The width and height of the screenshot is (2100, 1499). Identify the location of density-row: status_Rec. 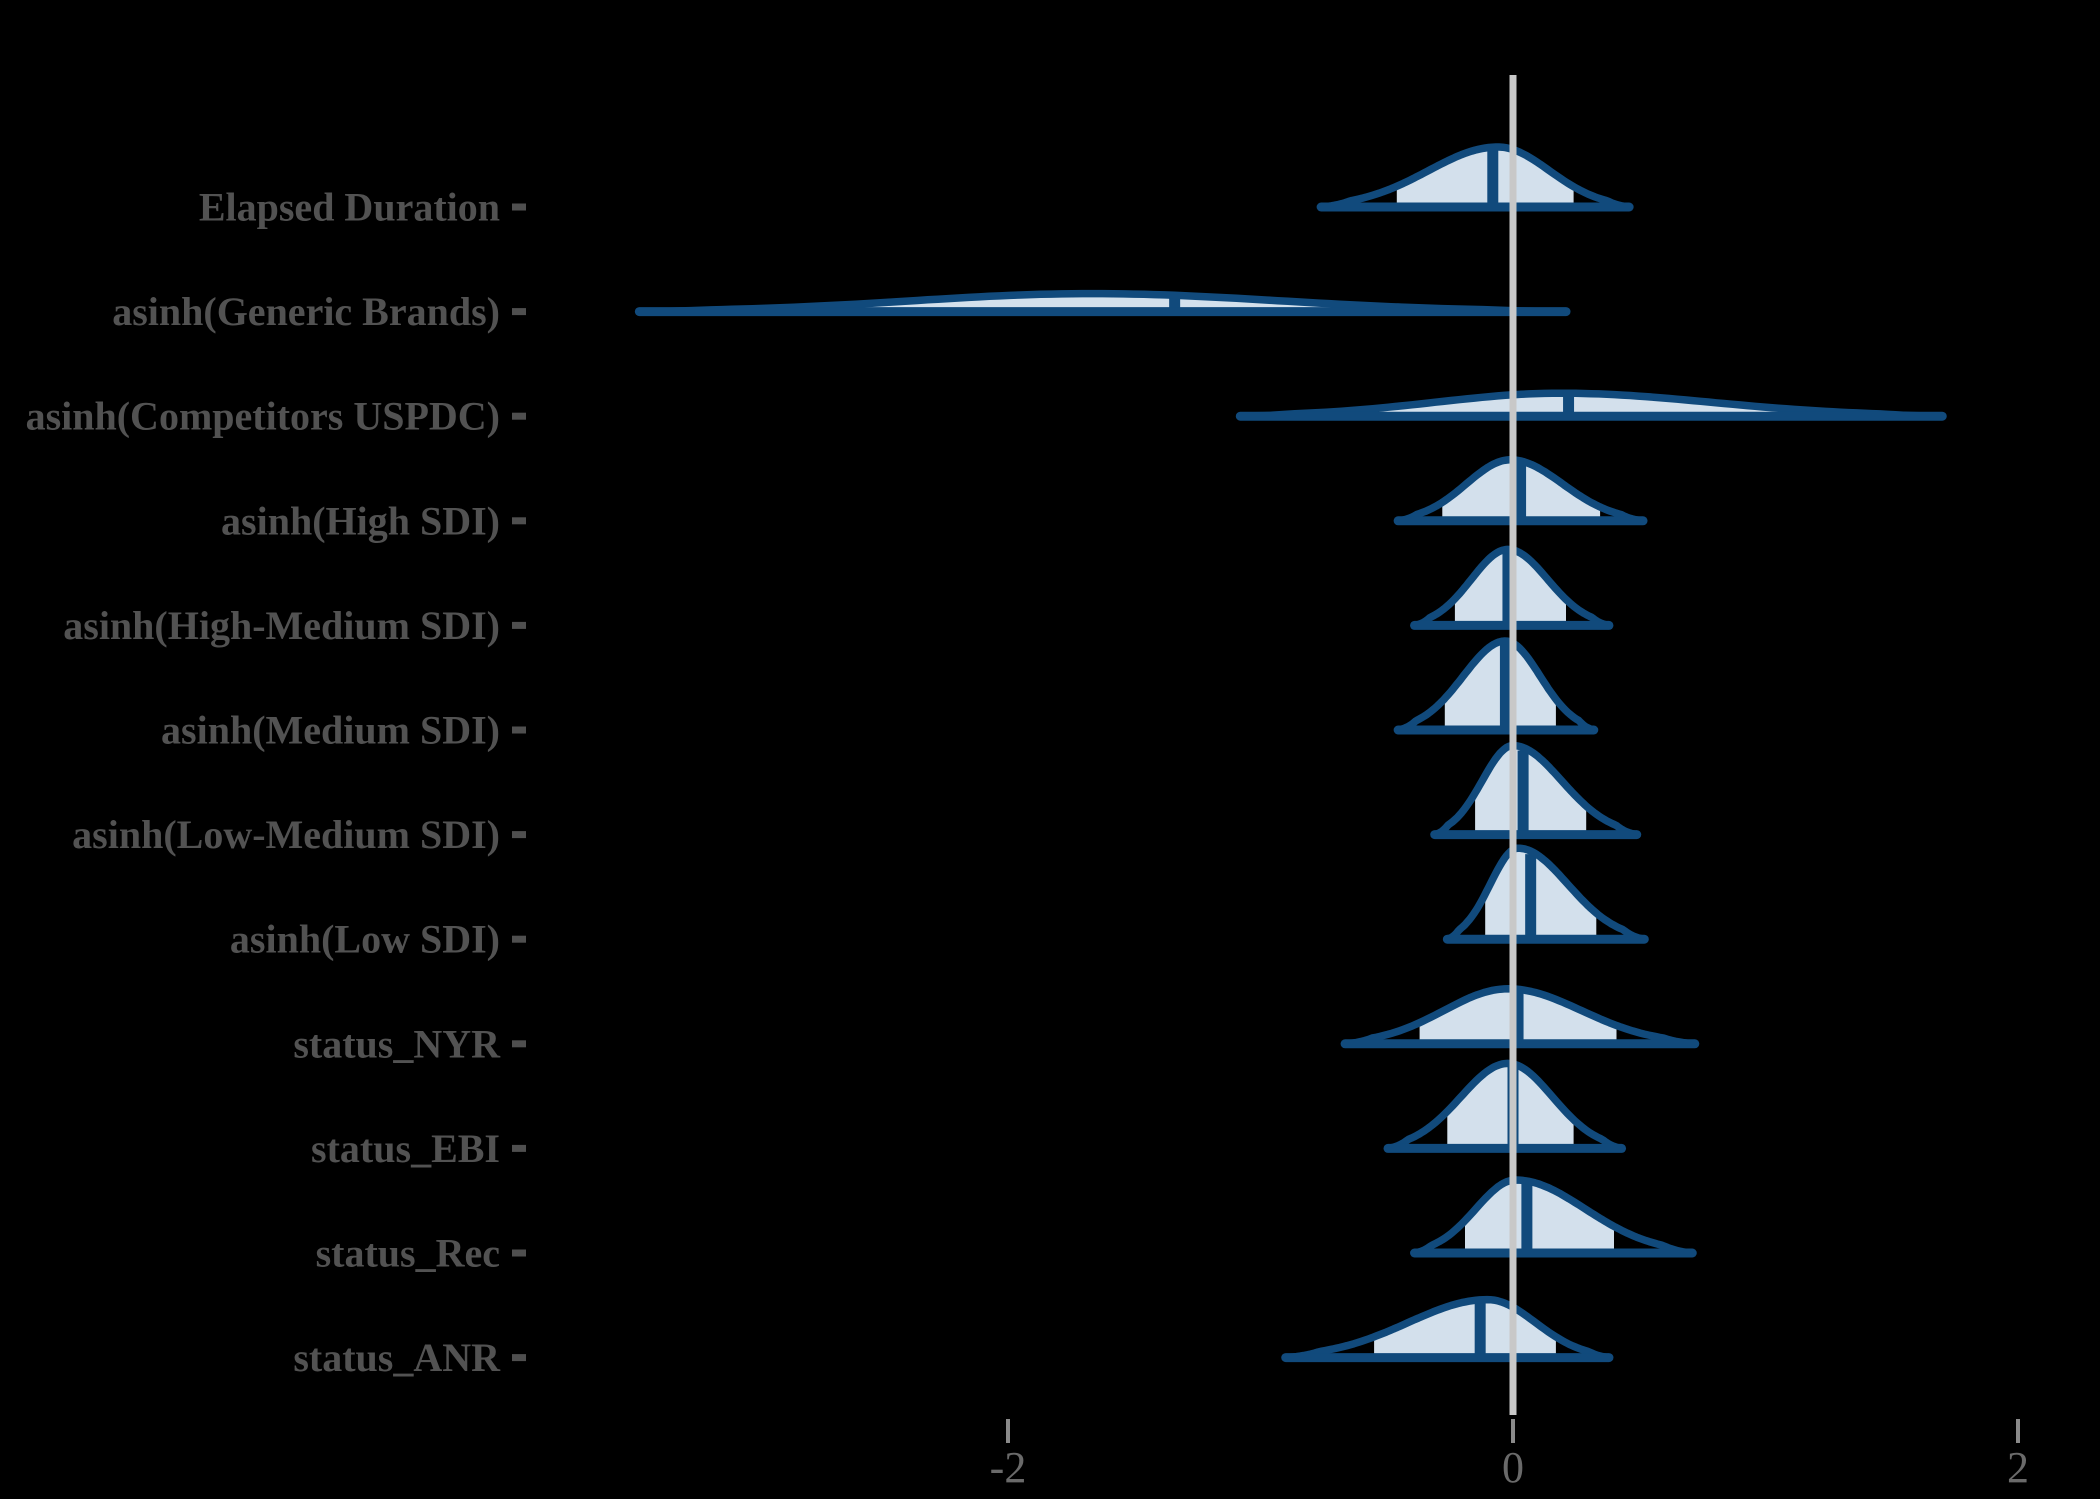
(1006, 1226).